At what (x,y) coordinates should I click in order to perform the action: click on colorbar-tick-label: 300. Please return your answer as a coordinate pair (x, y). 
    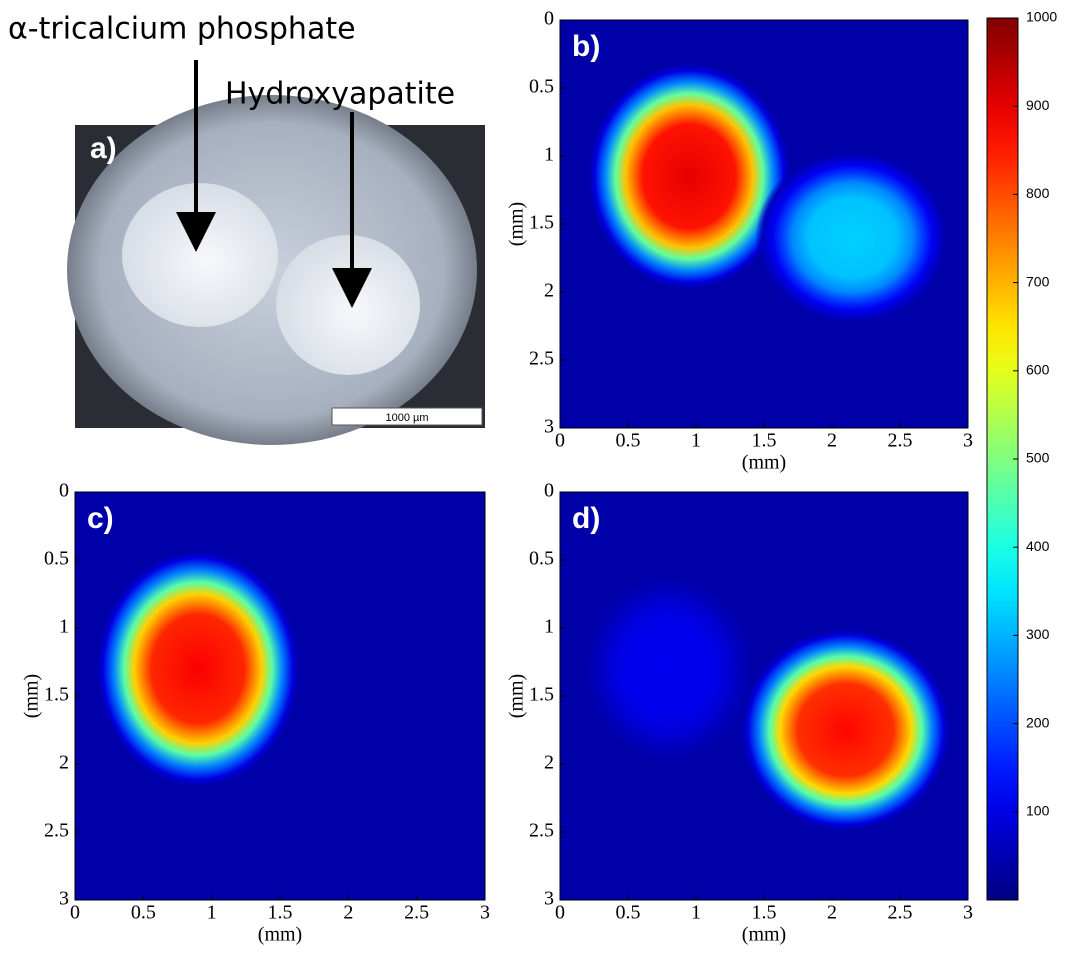
    Looking at the image, I should click on (1038, 634).